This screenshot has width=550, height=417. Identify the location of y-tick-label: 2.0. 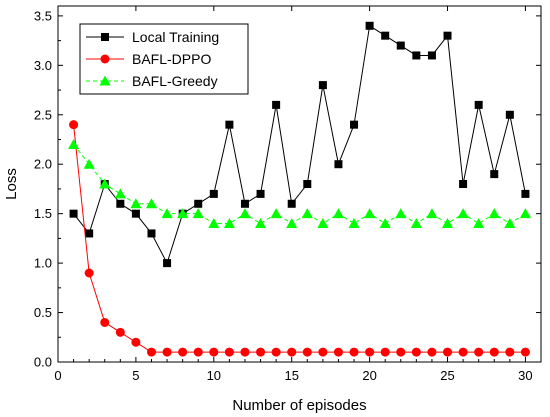
(43, 164).